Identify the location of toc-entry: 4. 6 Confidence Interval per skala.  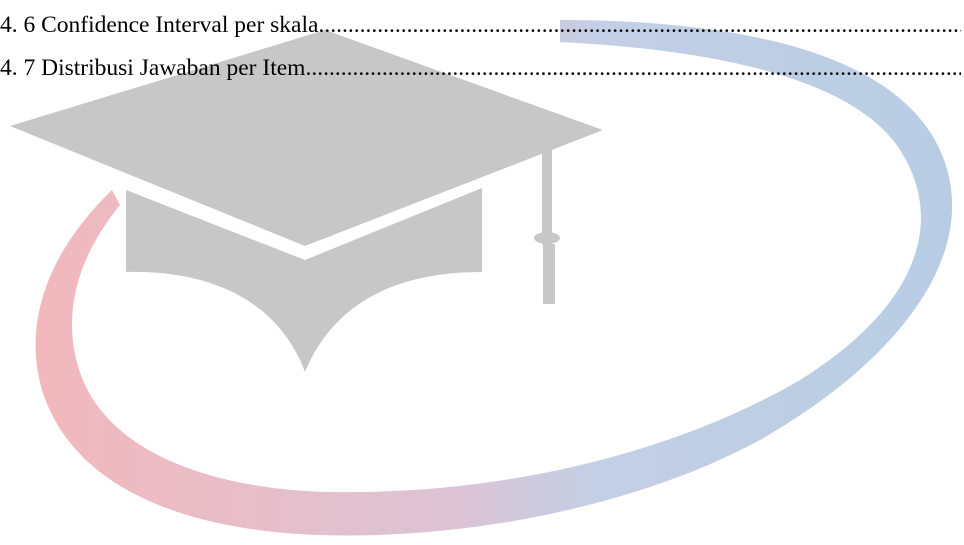
(480, 27).